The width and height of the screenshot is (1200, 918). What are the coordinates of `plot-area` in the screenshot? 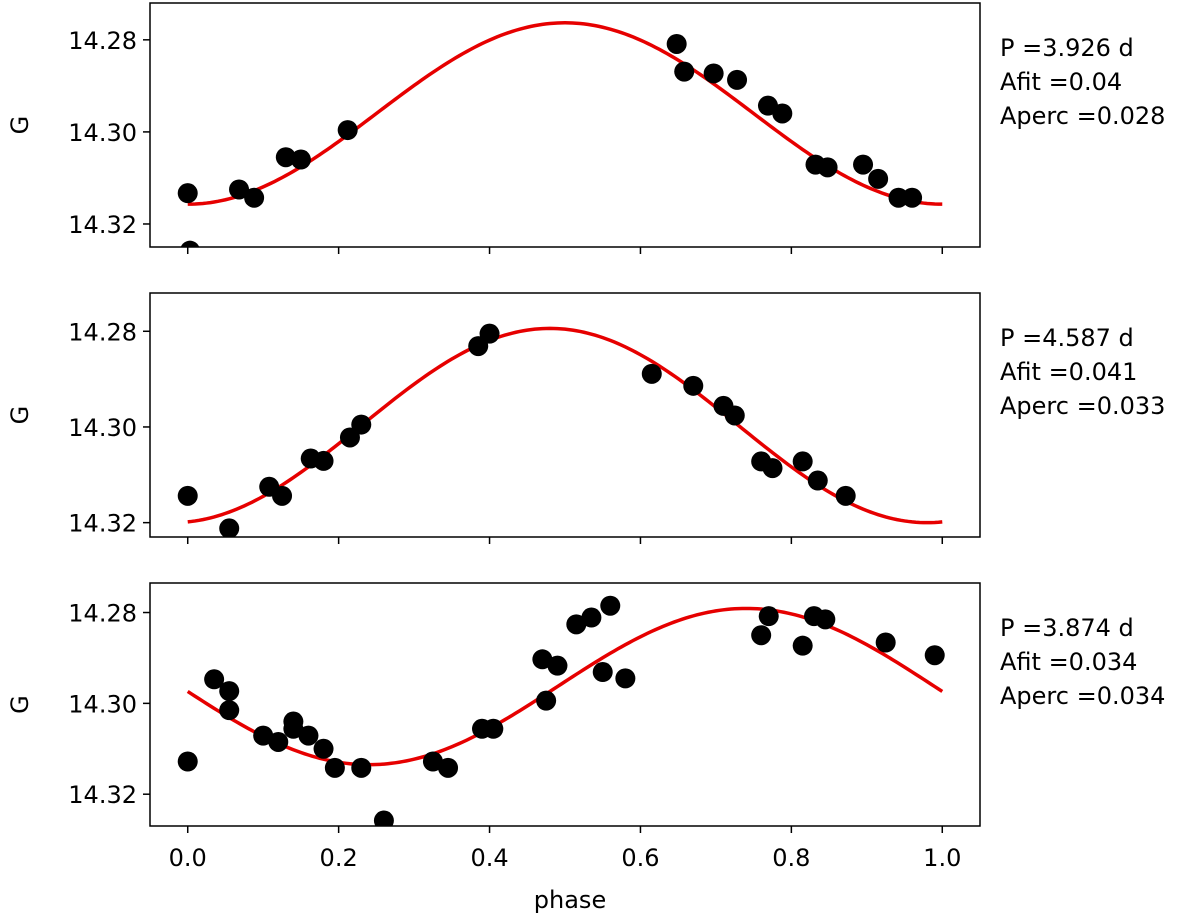 It's located at (560, 430).